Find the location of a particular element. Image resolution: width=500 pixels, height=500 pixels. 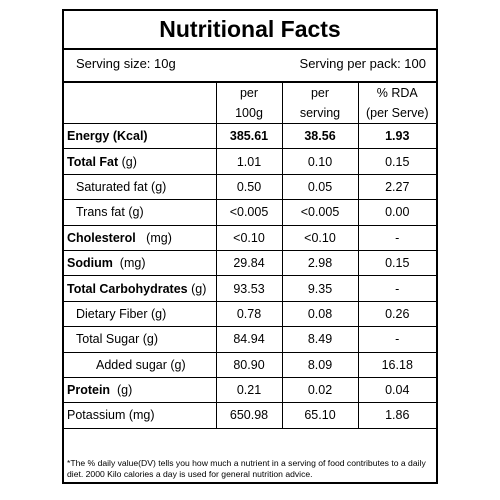

per-serving-value: 8.49 is located at coordinates (320, 339).